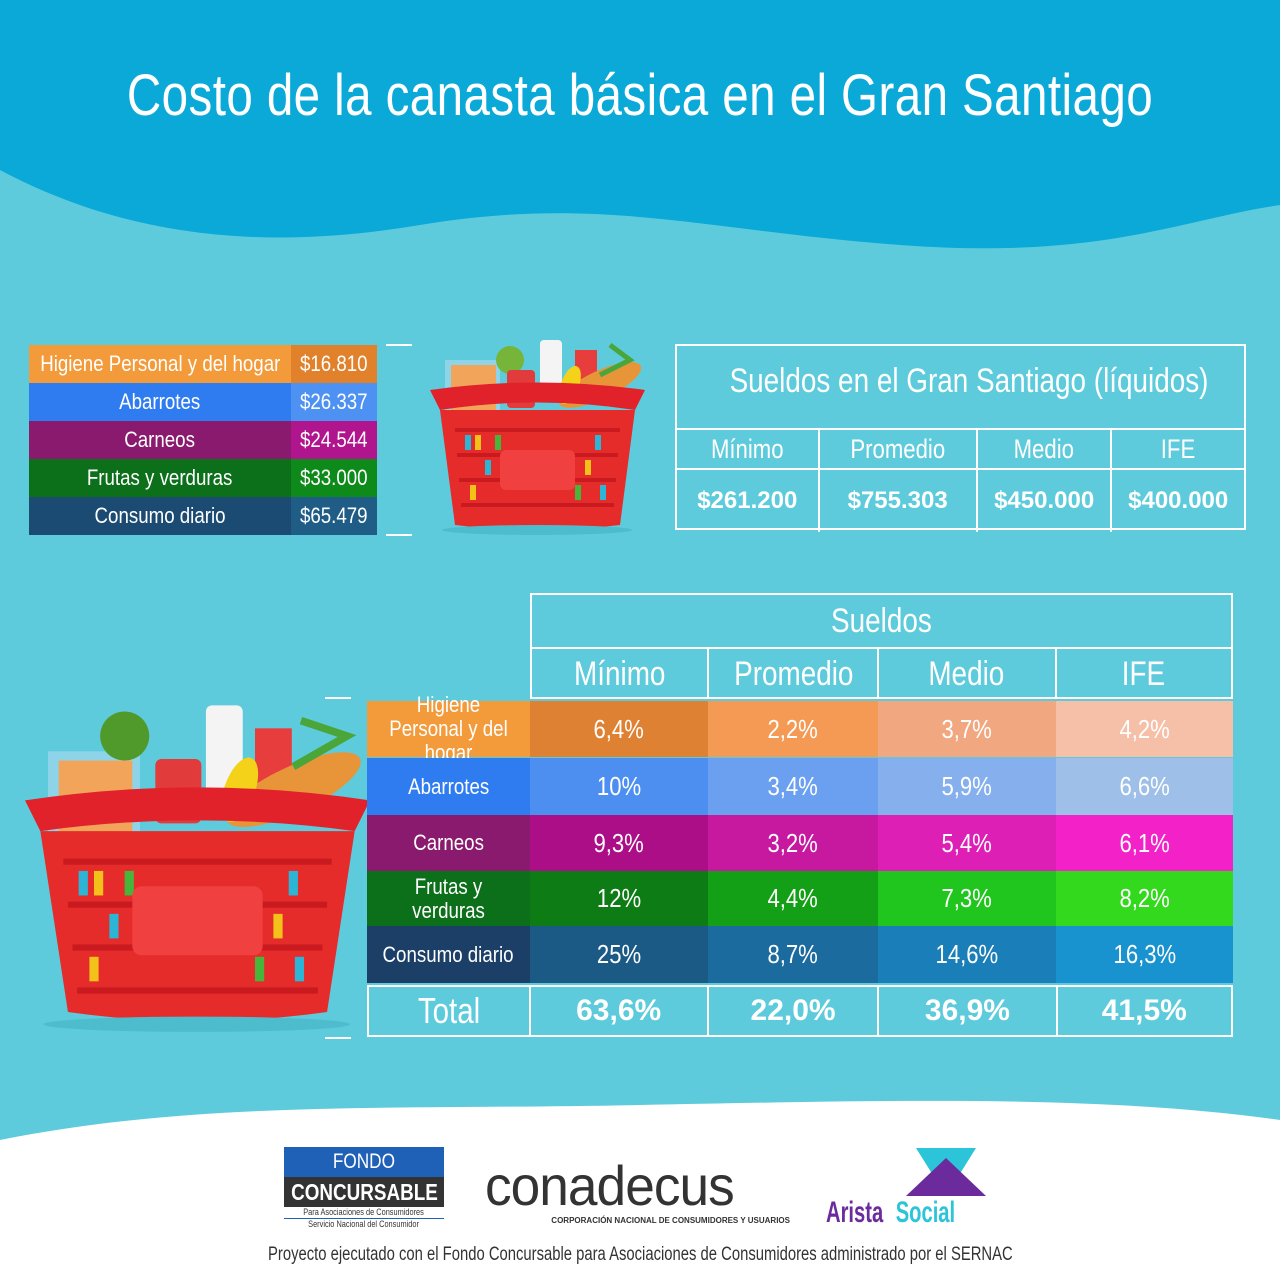 The height and width of the screenshot is (1280, 1280). Describe the element at coordinates (334, 516) in the screenshot. I see `cost-value: $65.479` at that location.